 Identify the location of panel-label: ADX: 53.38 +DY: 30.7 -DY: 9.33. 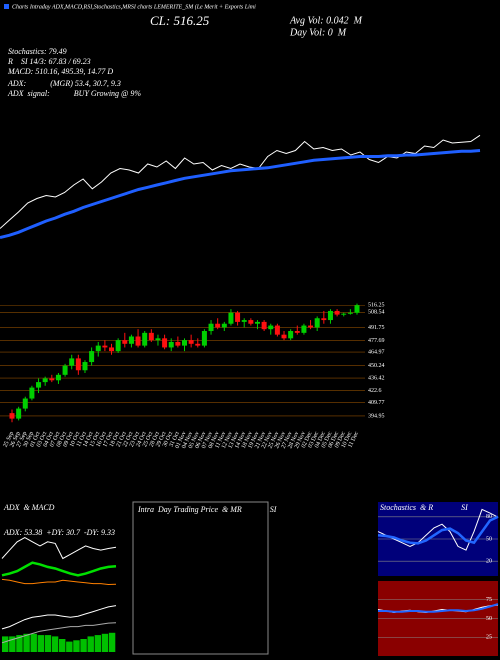
(59, 532).